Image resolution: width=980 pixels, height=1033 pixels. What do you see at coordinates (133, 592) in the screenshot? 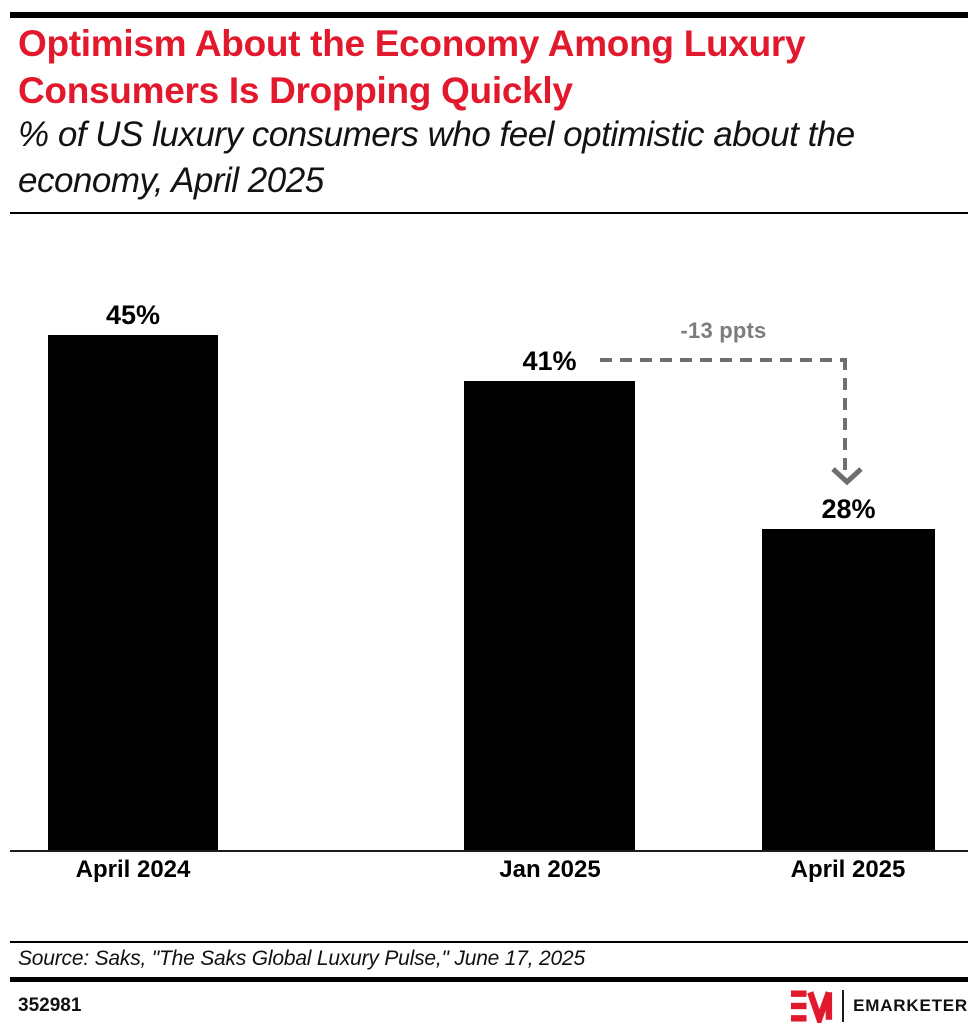
I see `bar-april-2024` at bounding box center [133, 592].